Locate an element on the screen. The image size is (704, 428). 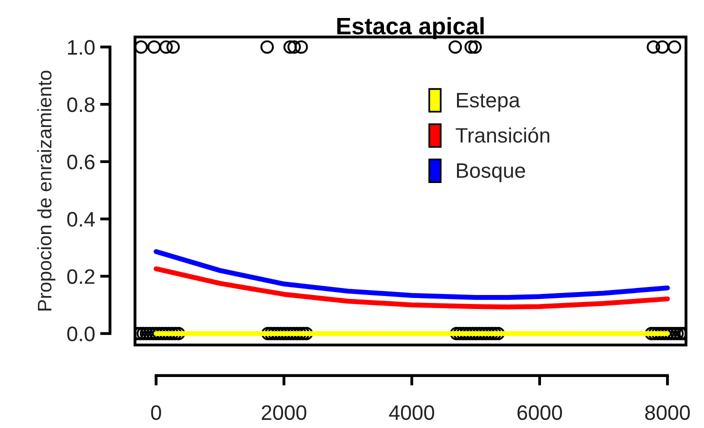
x-tick-label: 0 is located at coordinates (156, 412).